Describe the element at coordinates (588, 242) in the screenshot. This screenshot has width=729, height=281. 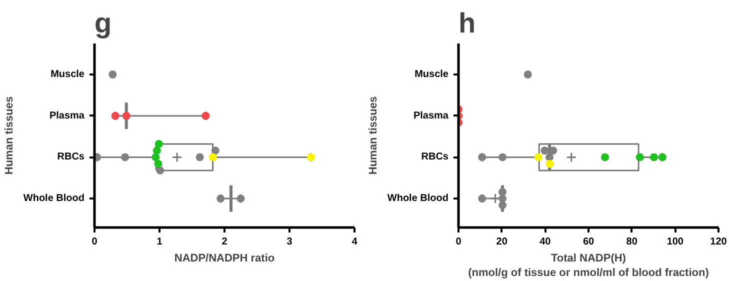
I see `x-tick-label: 60` at that location.